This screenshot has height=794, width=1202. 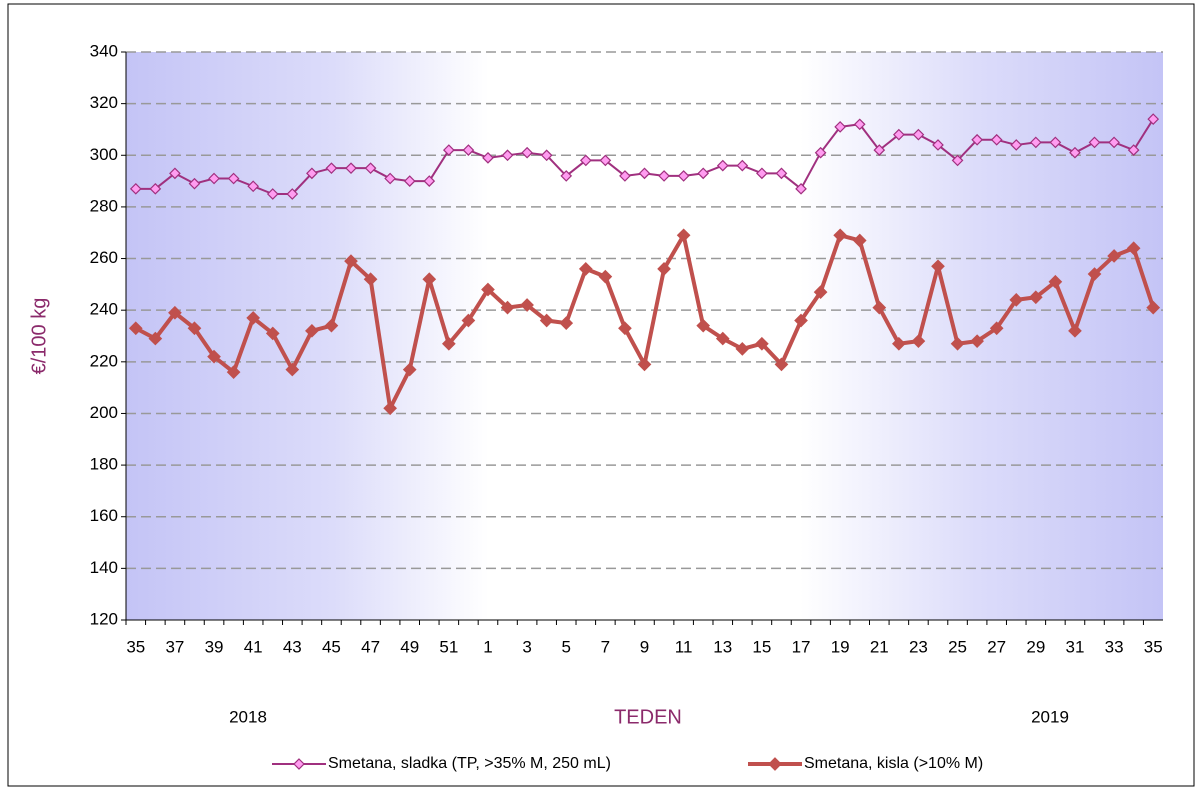 I want to click on legend-label: Smetana, kisla (>10% M), so click(x=893, y=763).